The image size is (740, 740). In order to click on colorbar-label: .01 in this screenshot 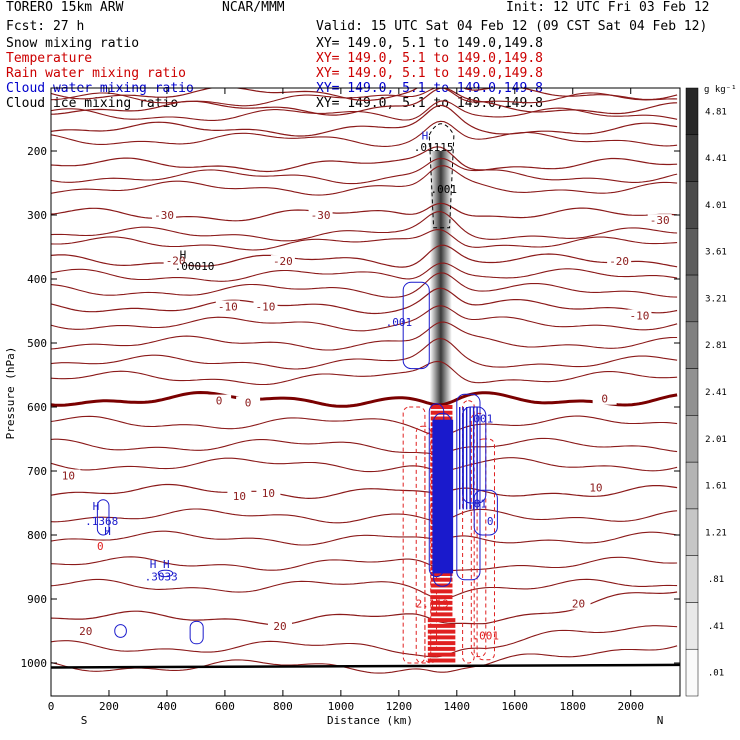, I will do `click(716, 674)`.